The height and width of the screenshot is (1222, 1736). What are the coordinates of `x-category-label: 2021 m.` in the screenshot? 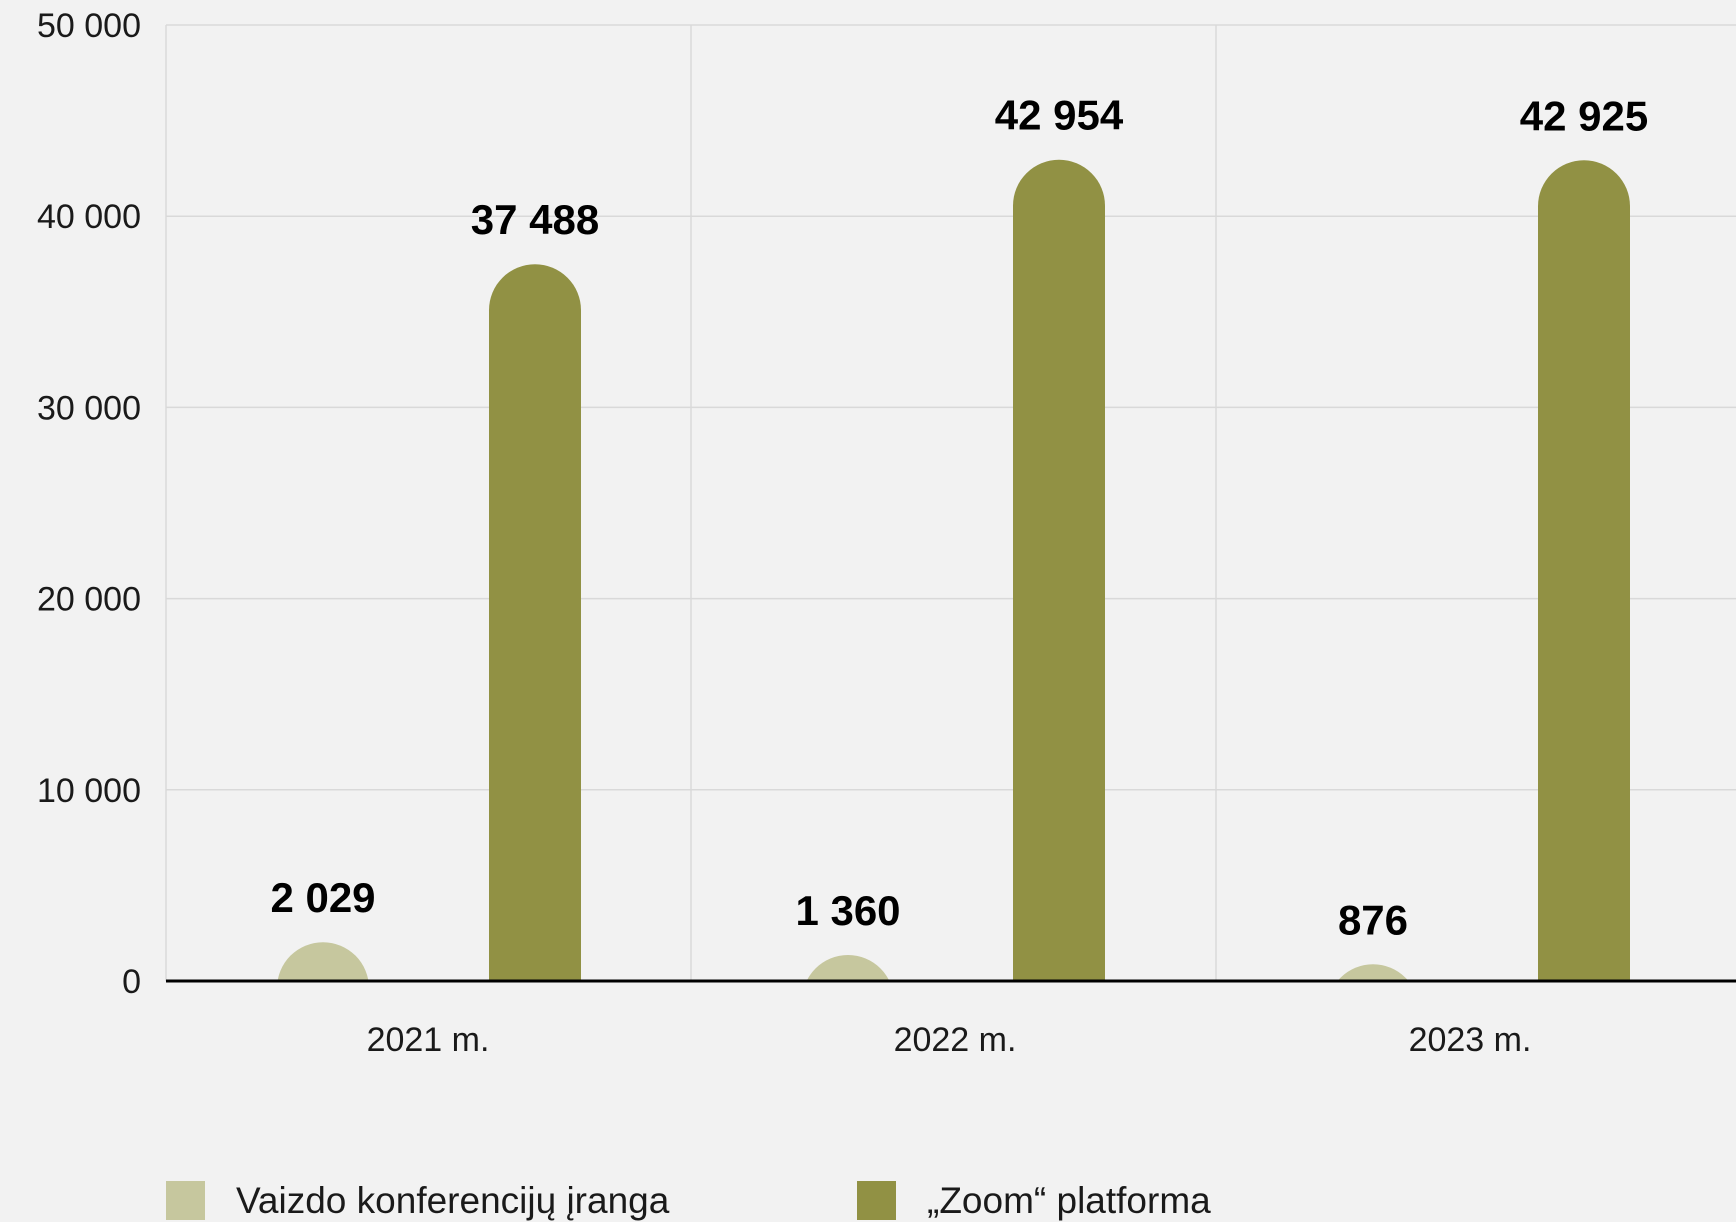 It's located at (428, 1040).